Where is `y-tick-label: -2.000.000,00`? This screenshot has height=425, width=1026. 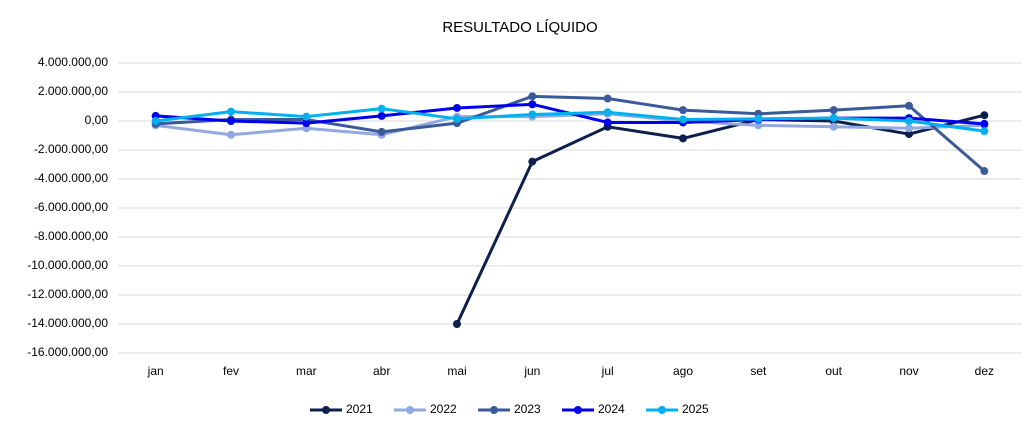
y-tick-label: -2.000.000,00 is located at coordinates (71, 149).